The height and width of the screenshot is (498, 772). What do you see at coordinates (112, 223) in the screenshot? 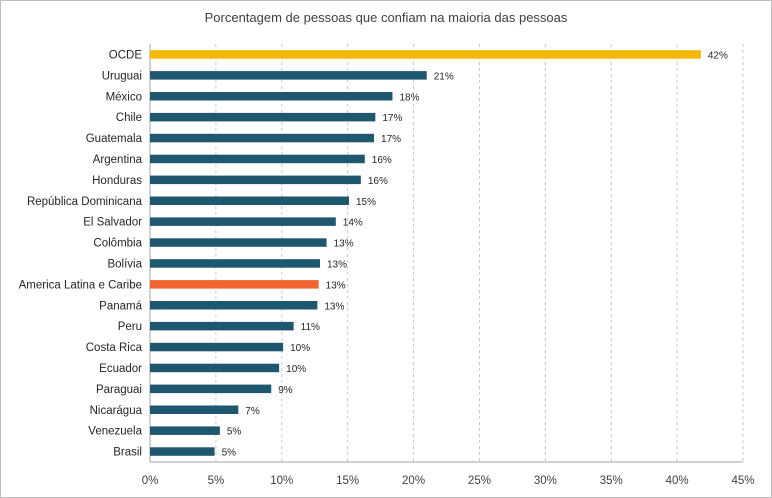
I see `category-label: El Salvador` at bounding box center [112, 223].